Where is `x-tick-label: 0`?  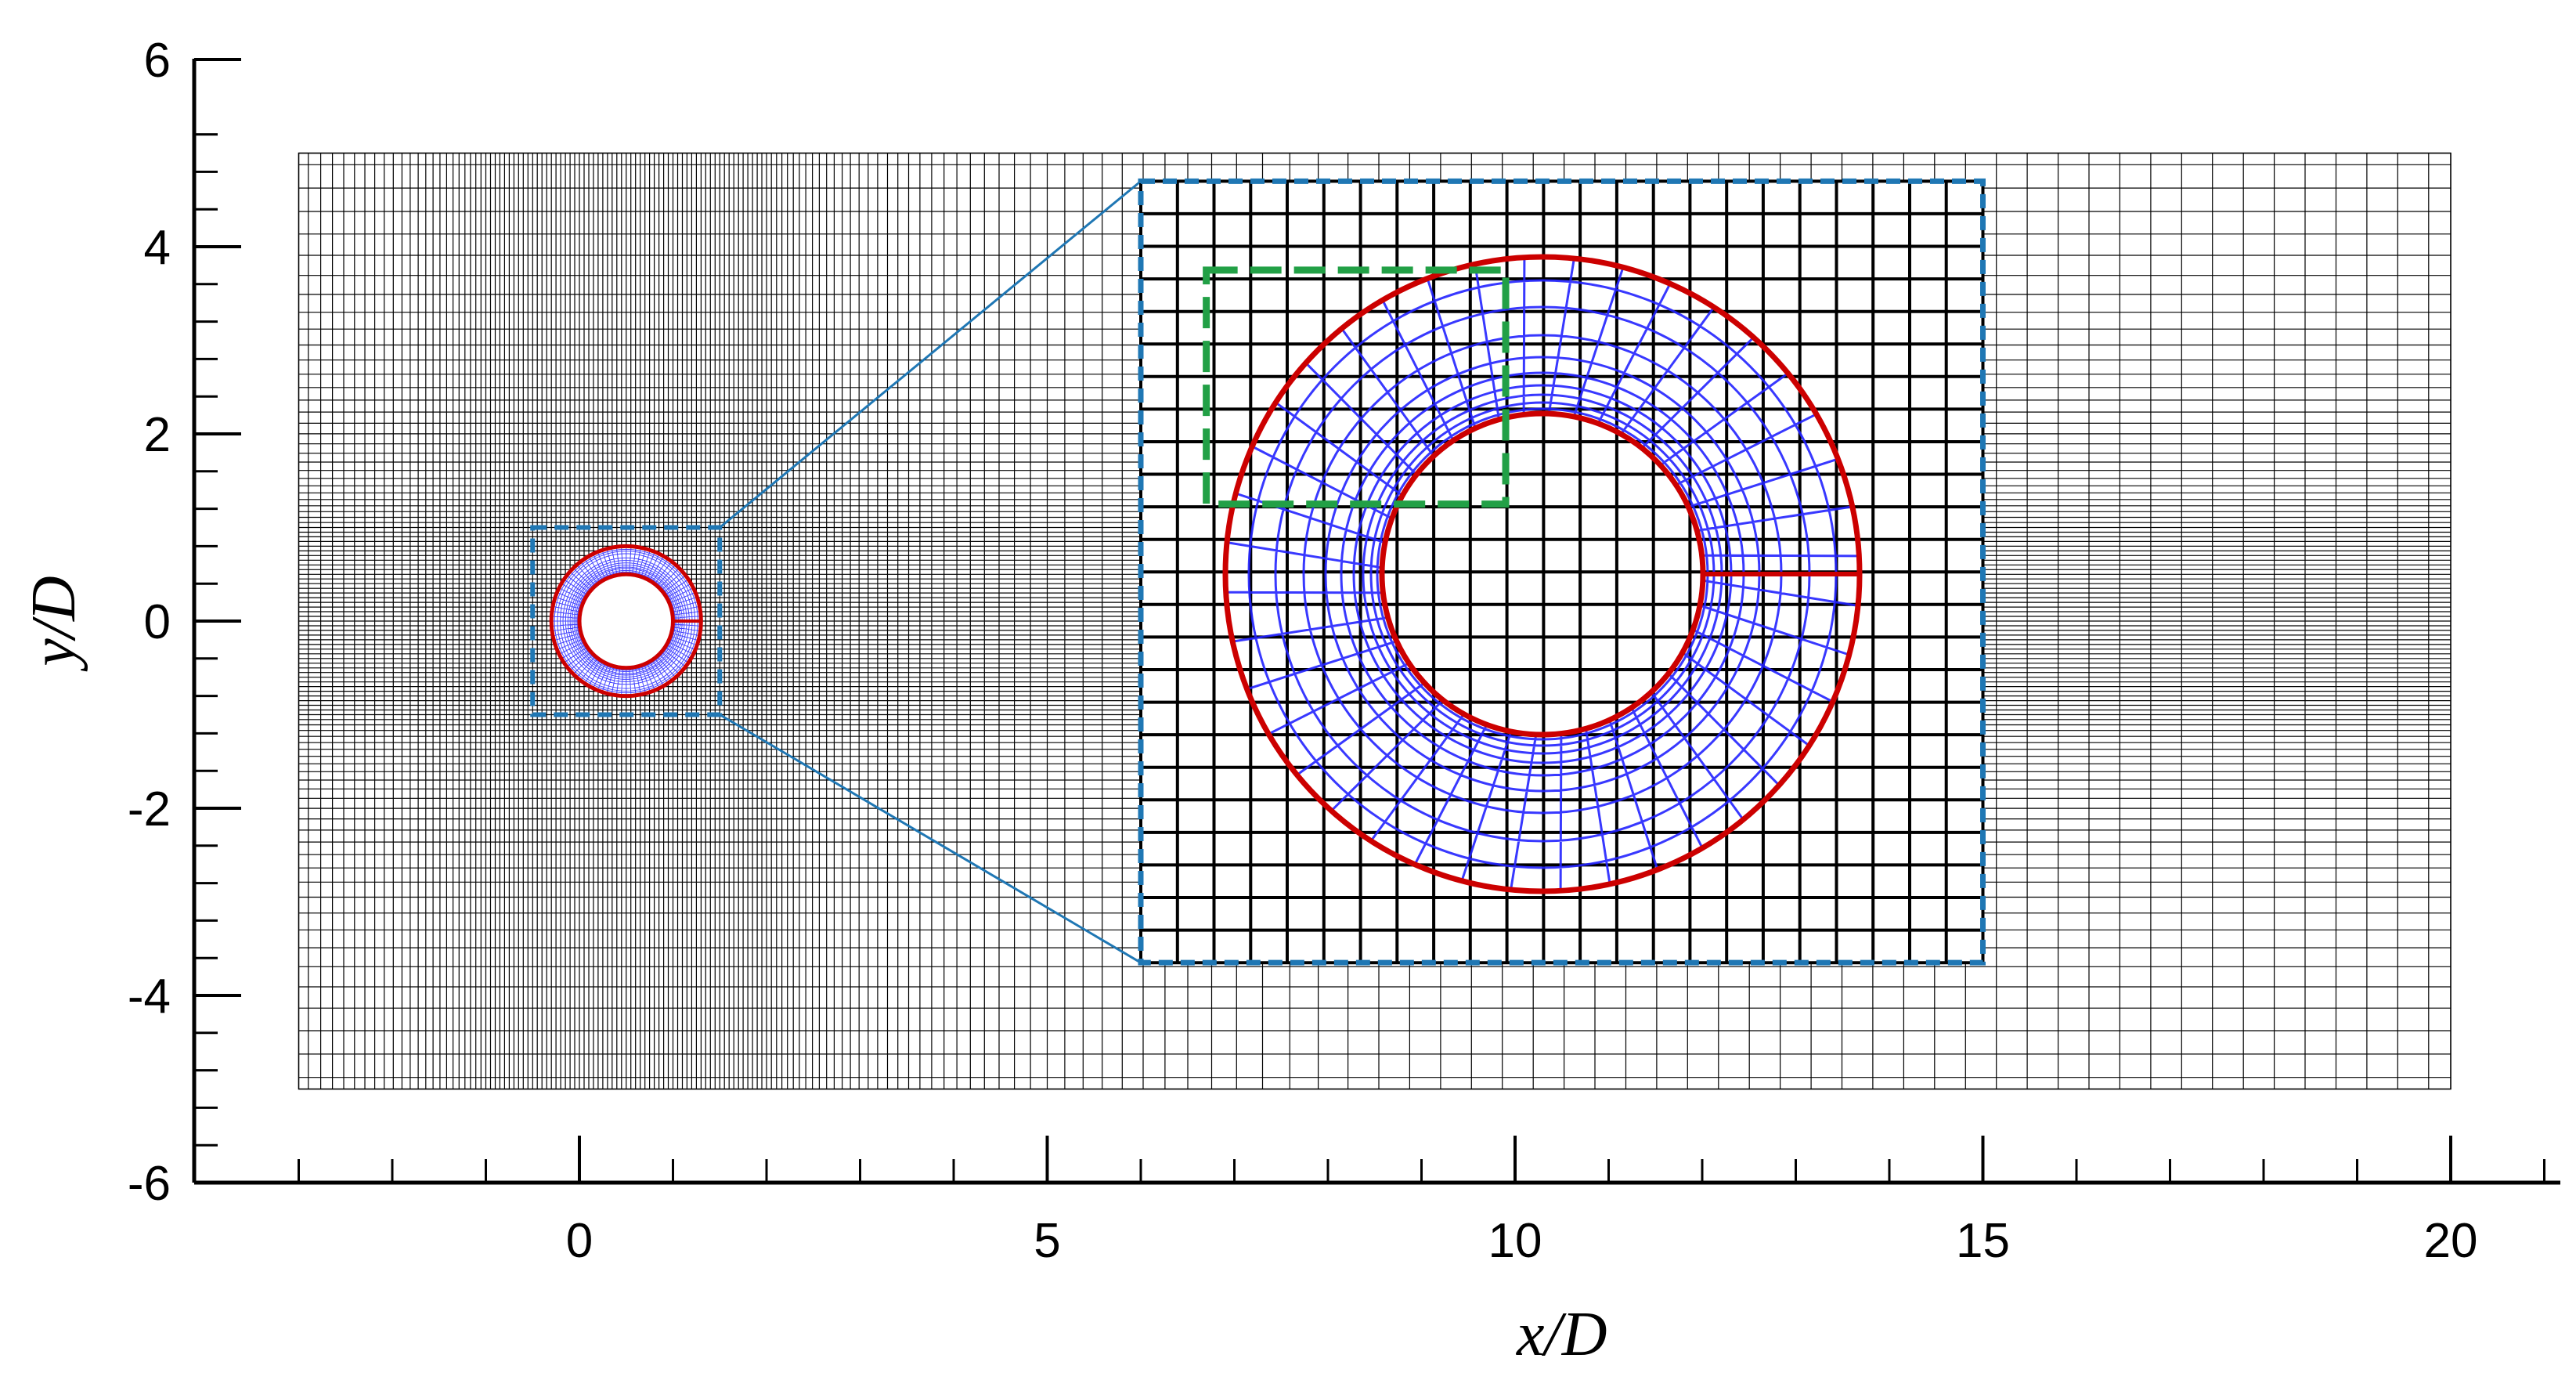
x-tick-label: 0 is located at coordinates (579, 1241).